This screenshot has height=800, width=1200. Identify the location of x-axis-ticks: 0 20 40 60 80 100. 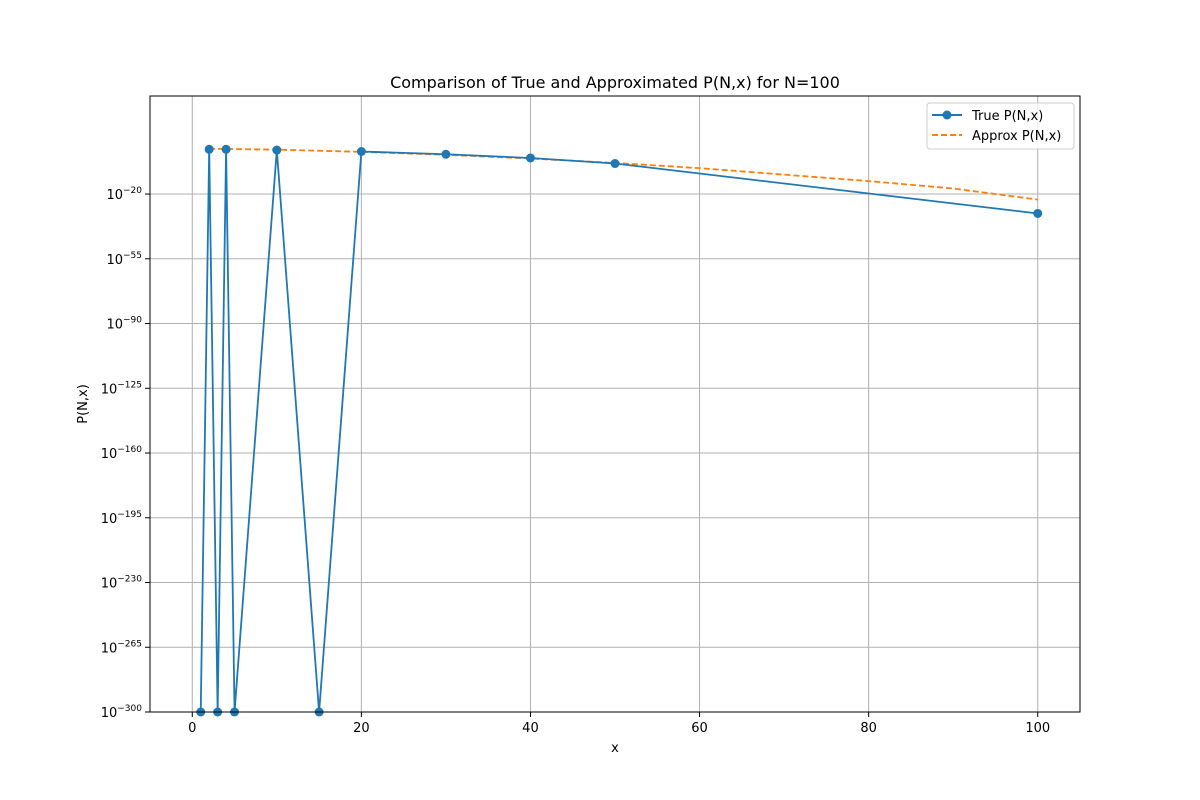
(619, 724).